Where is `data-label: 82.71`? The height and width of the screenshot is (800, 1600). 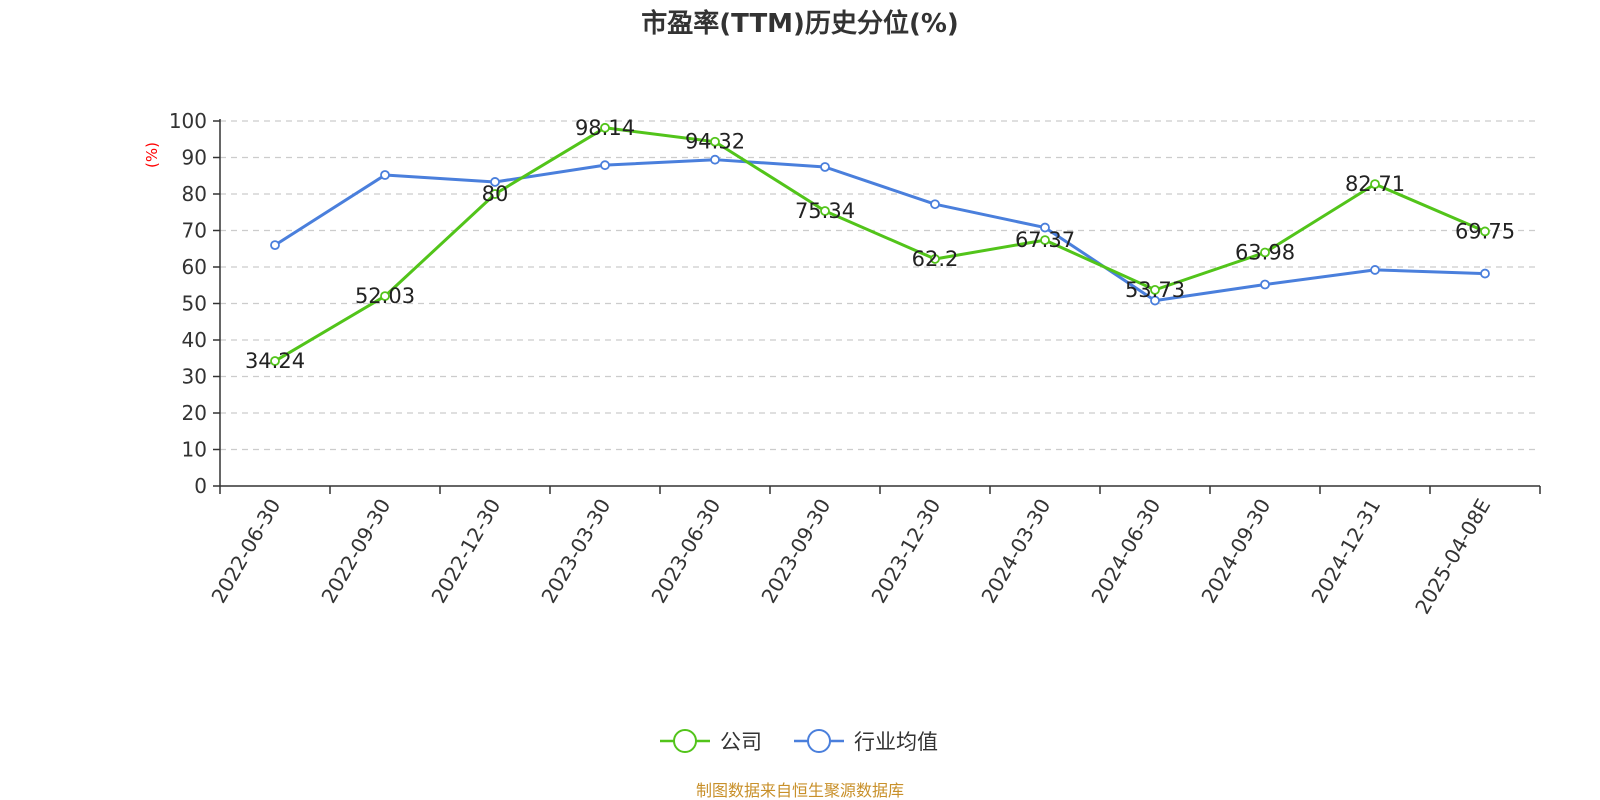 data-label: 82.71 is located at coordinates (1375, 184).